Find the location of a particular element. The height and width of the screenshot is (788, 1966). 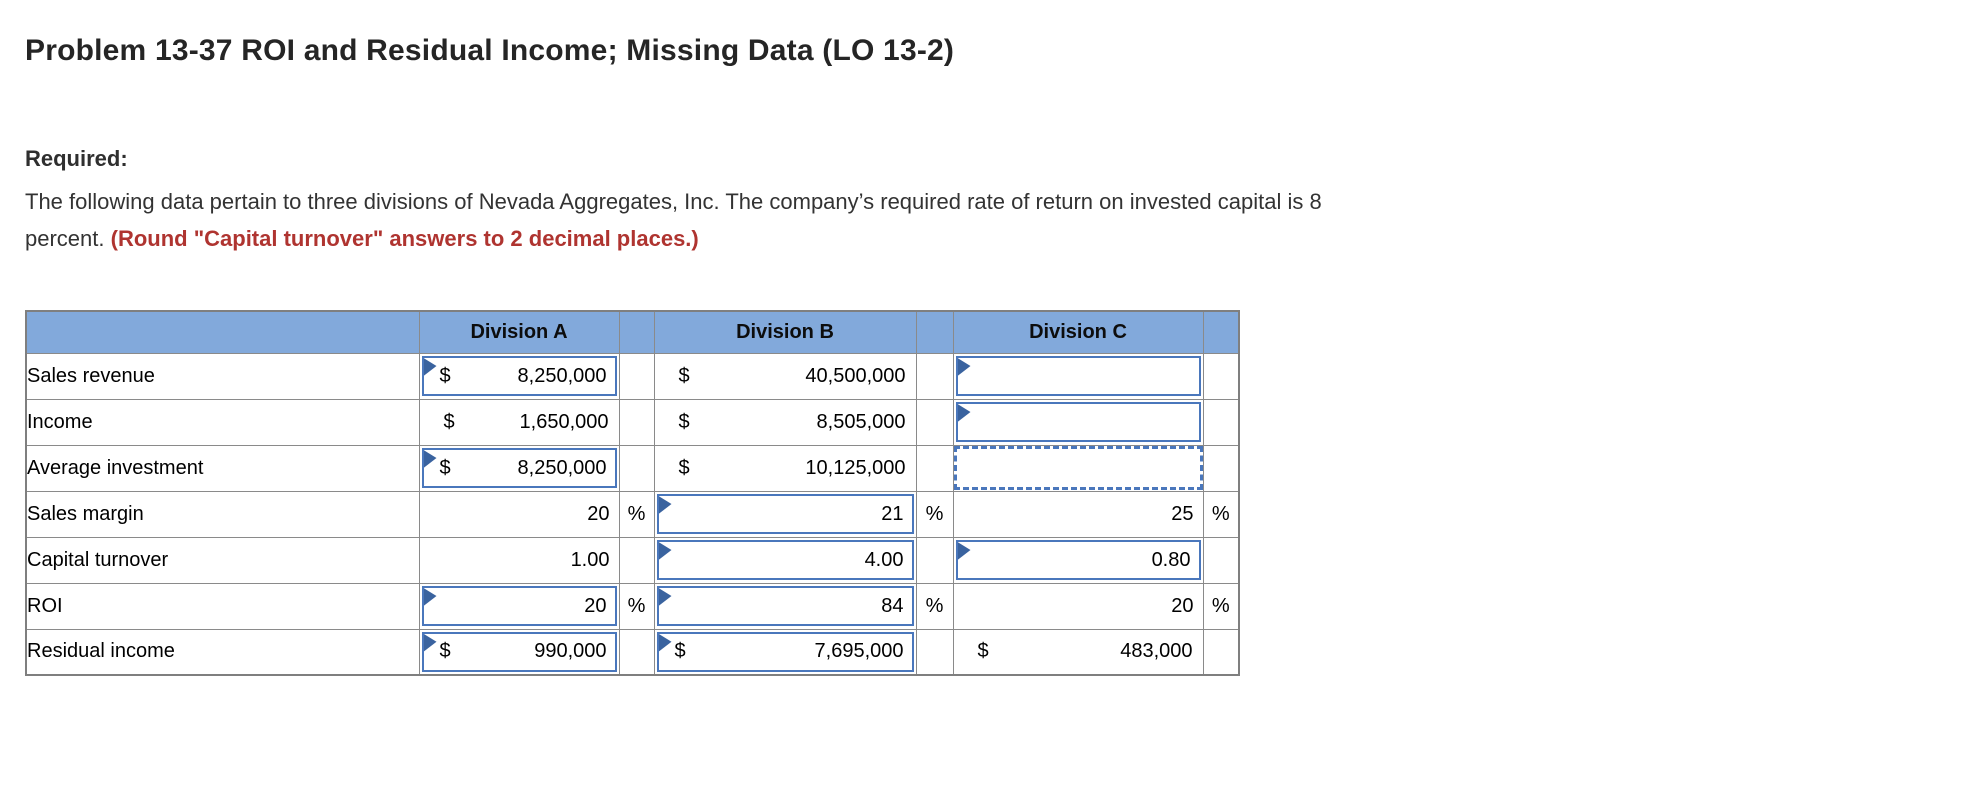

roi-b-unit-cell: % is located at coordinates (934, 606).